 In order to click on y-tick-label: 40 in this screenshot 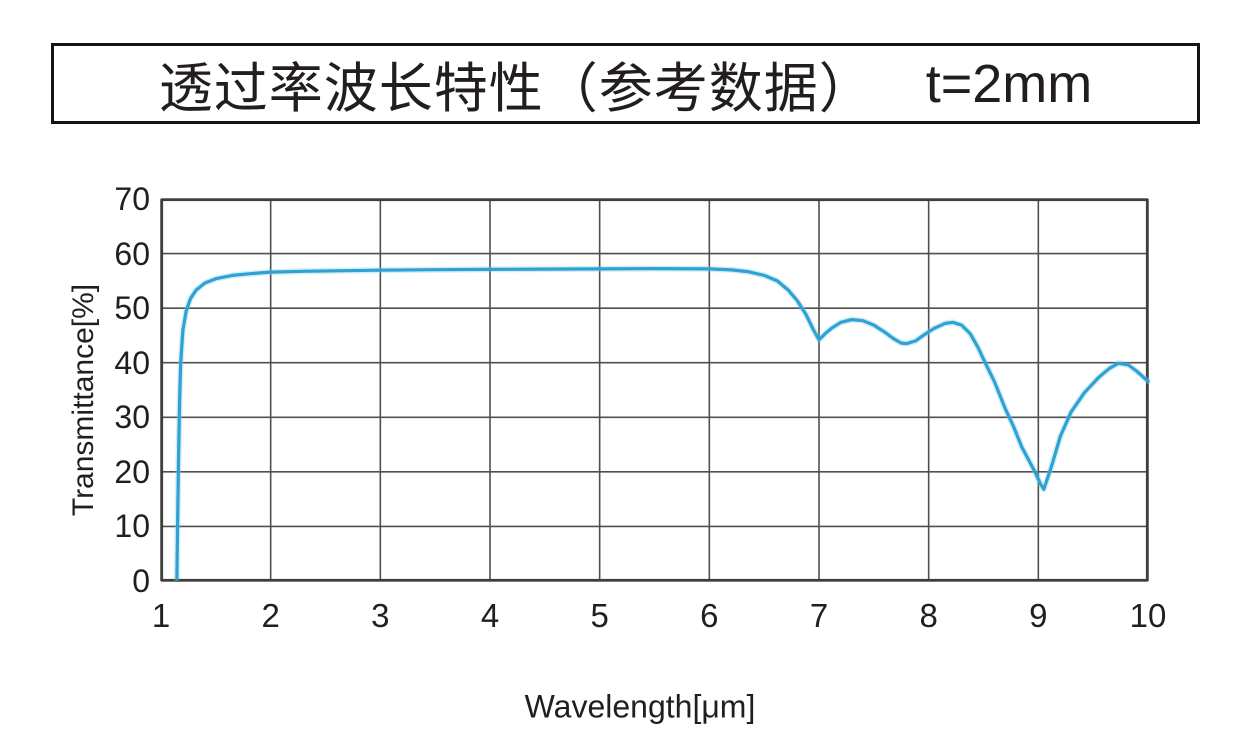, I will do `click(132, 362)`.